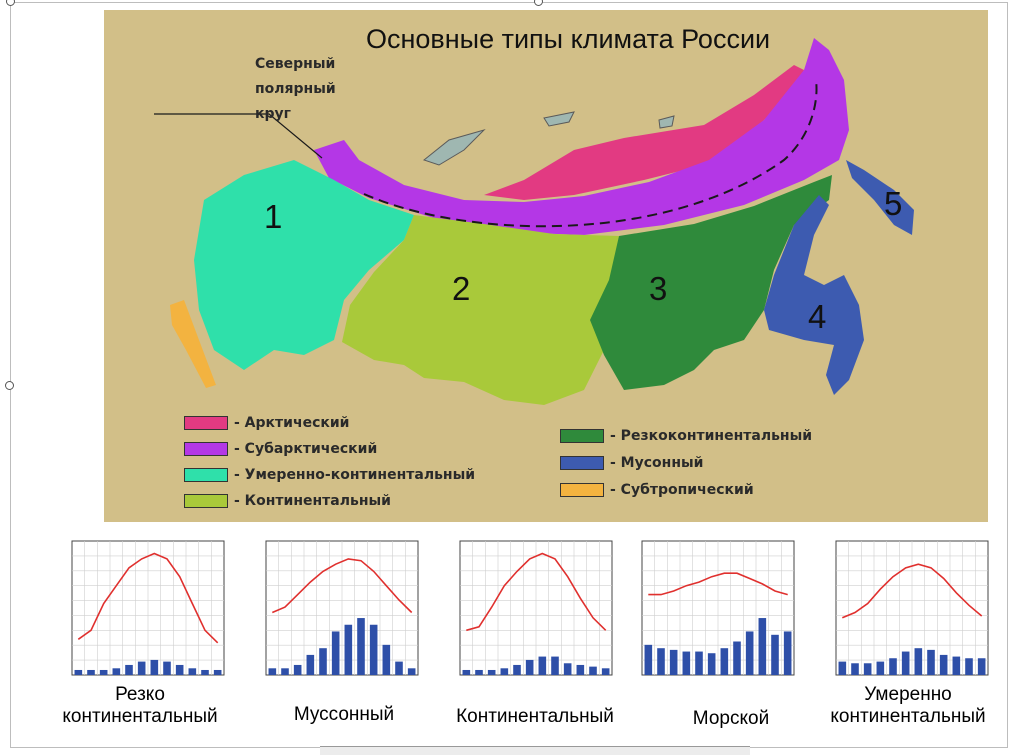 This screenshot has width=1010, height=755. Describe the element at coordinates (295, 89) in the screenshot. I see `arctic-circle-label-line-2: полярный` at that location.